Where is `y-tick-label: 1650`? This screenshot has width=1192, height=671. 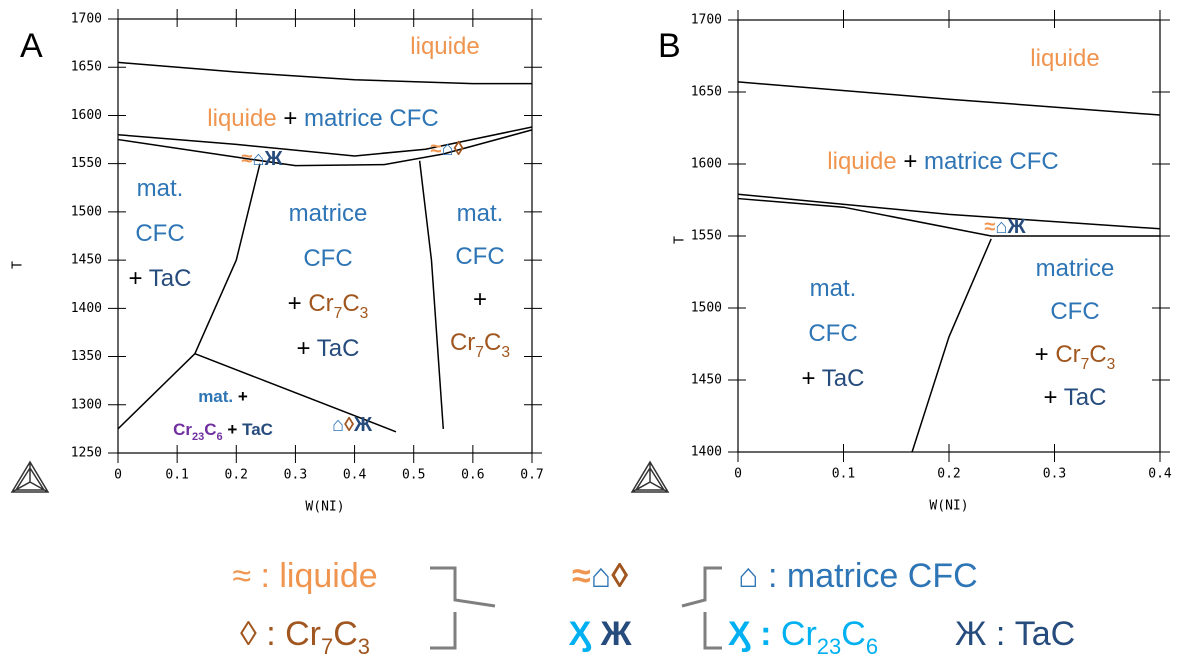
y-tick-label: 1650 is located at coordinates (86, 67).